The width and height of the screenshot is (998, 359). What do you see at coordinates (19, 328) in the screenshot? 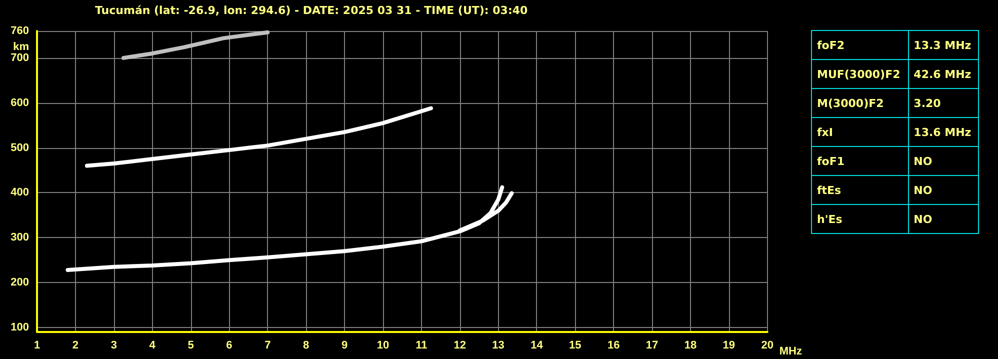
I see `y-tick-label: 100` at bounding box center [19, 328].